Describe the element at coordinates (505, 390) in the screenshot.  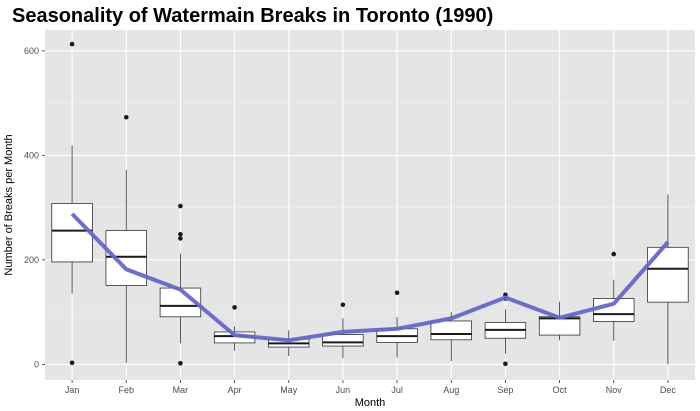
I see `x-tick-label: Sep` at that location.